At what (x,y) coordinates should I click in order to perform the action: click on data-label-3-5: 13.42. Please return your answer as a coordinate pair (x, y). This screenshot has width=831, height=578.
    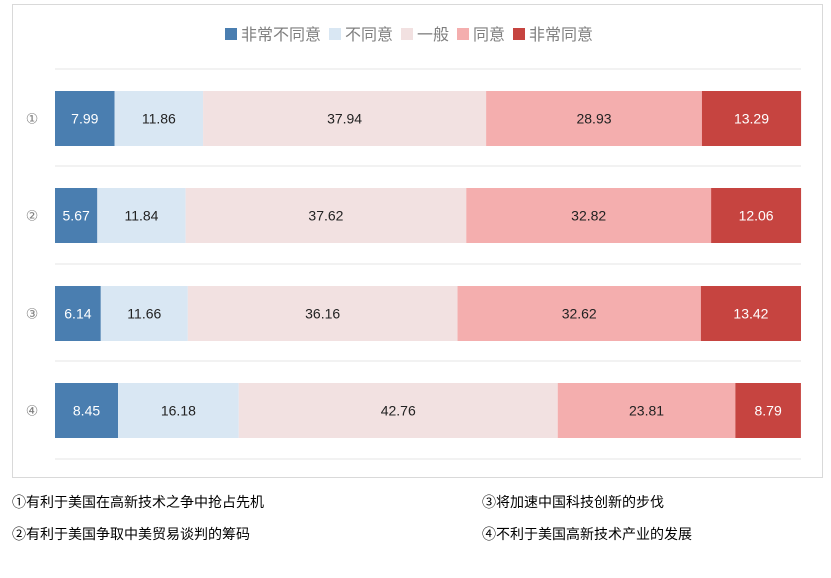
    Looking at the image, I should click on (750, 314).